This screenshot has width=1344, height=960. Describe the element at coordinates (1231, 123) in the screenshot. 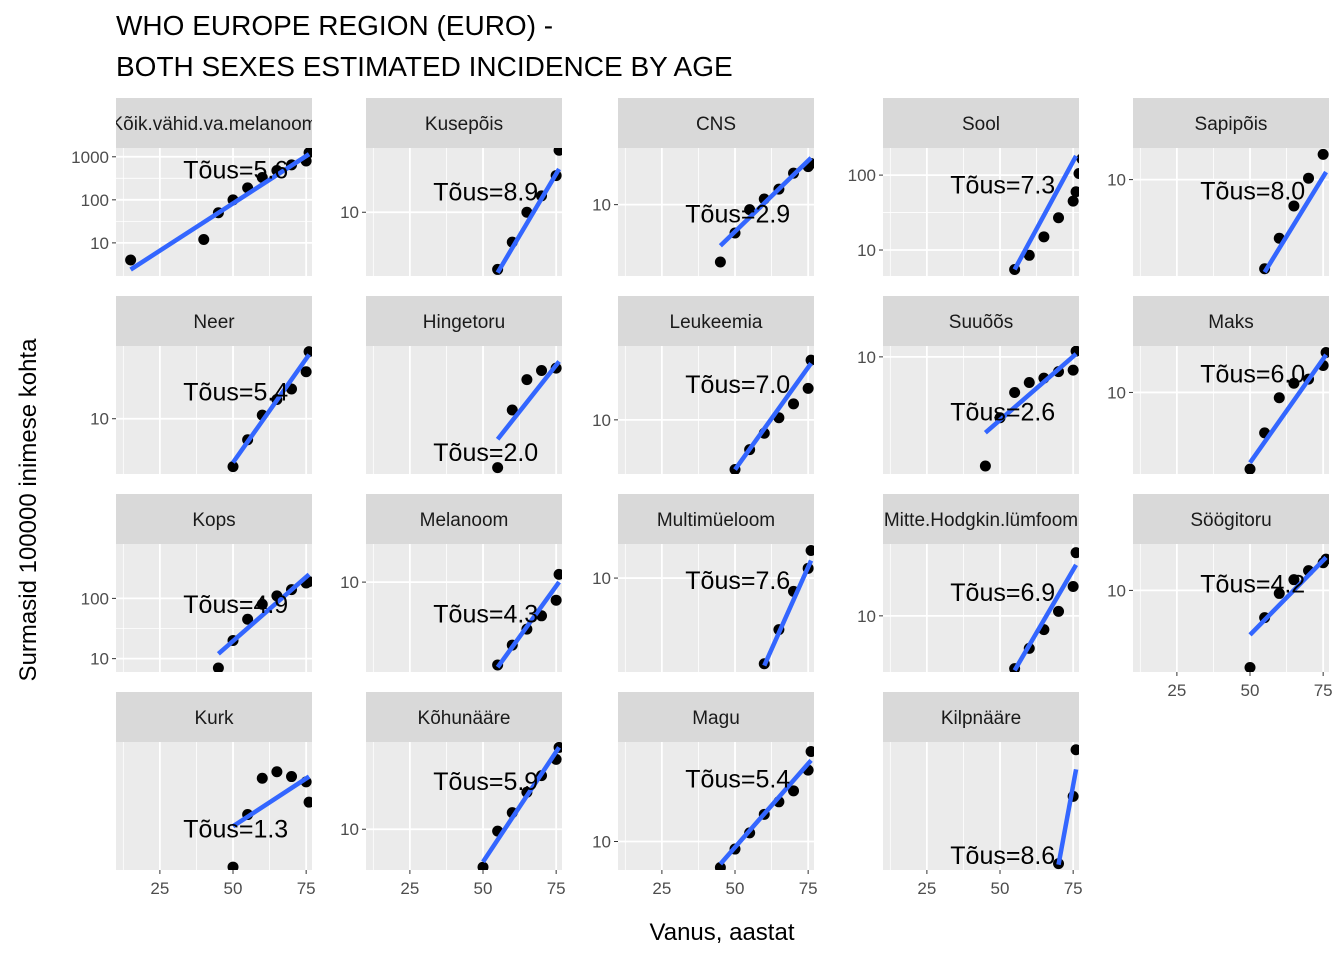

I see `panel-5-strip` at that location.